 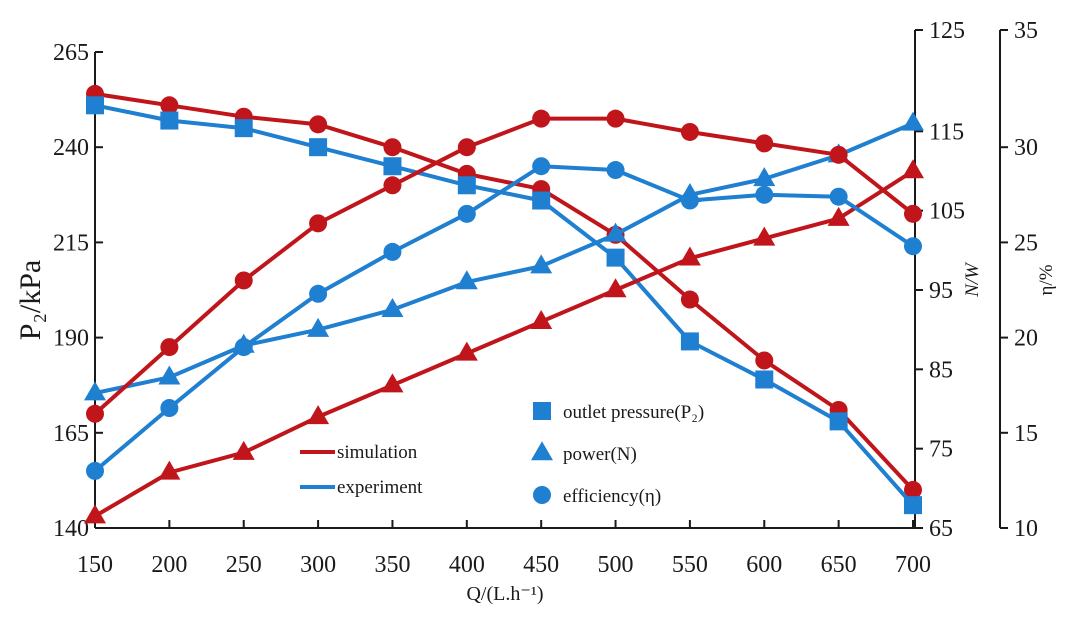 I want to click on legend-label-simulation: simulation, so click(x=377, y=452).